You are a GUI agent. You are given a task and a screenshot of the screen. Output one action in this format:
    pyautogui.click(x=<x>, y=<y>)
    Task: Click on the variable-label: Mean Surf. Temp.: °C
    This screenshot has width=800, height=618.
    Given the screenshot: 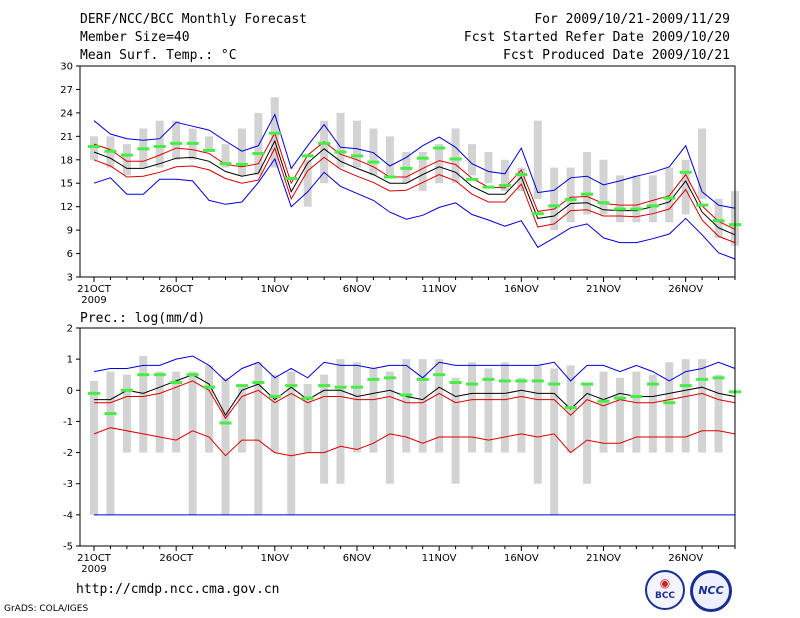 What is the action you would take?
    pyautogui.click(x=158, y=55)
    